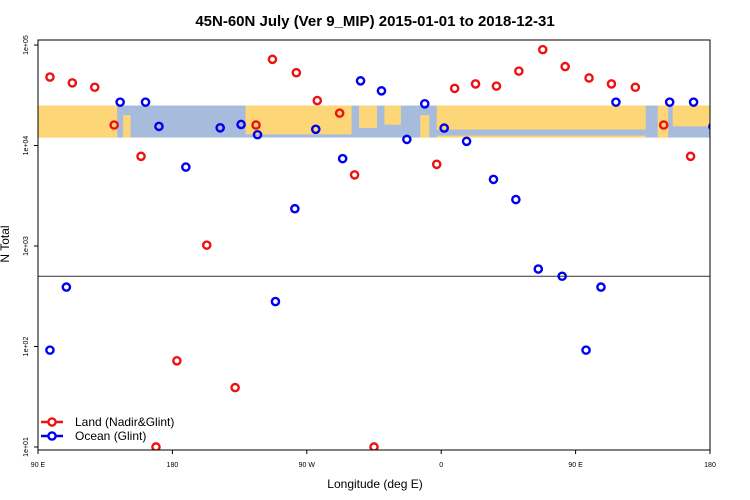  Describe the element at coordinates (26, 246) in the screenshot. I see `y-tick-label: 1e+03` at that location.